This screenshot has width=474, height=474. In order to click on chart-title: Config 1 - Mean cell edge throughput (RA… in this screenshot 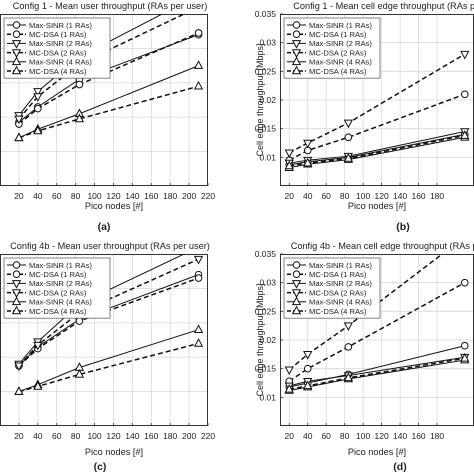, I will do `click(383, 6)`.